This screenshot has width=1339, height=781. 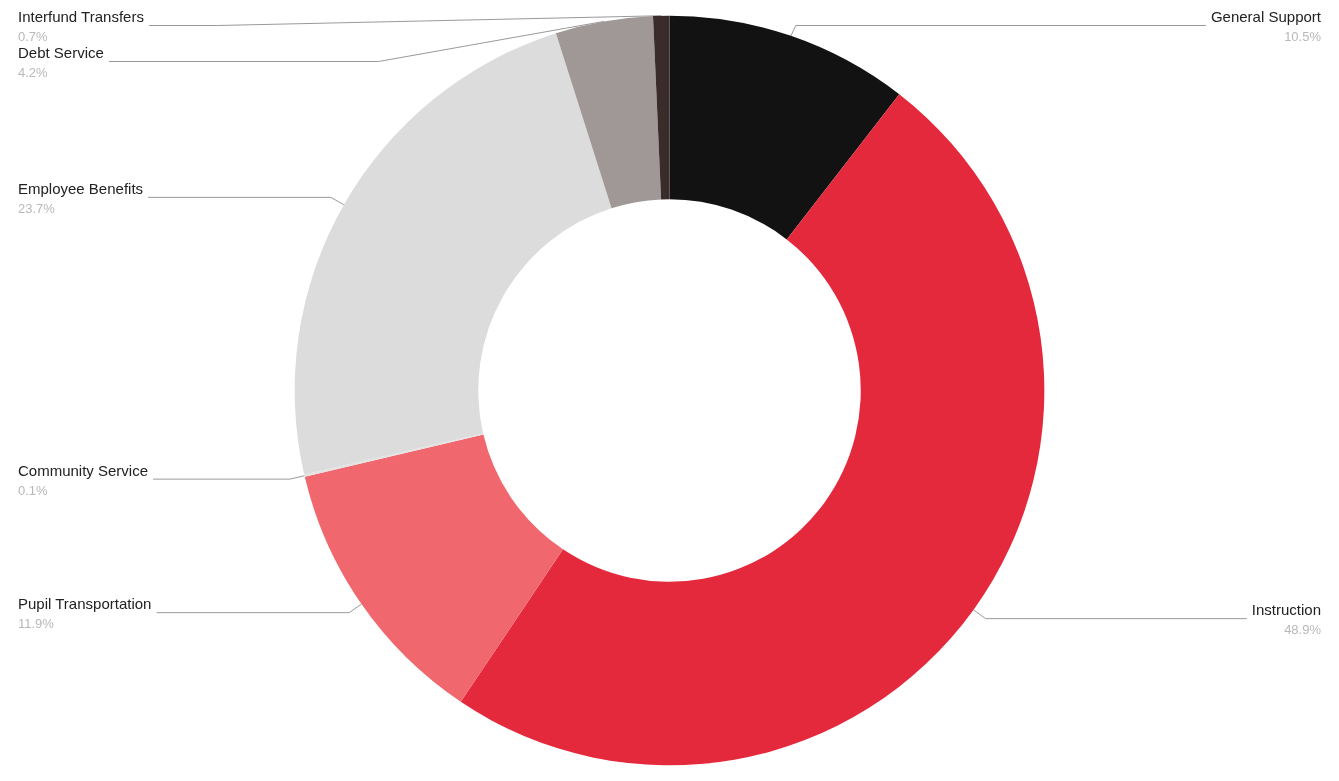 What do you see at coordinates (1303, 630) in the screenshot?
I see `data-label: 48.9%` at bounding box center [1303, 630].